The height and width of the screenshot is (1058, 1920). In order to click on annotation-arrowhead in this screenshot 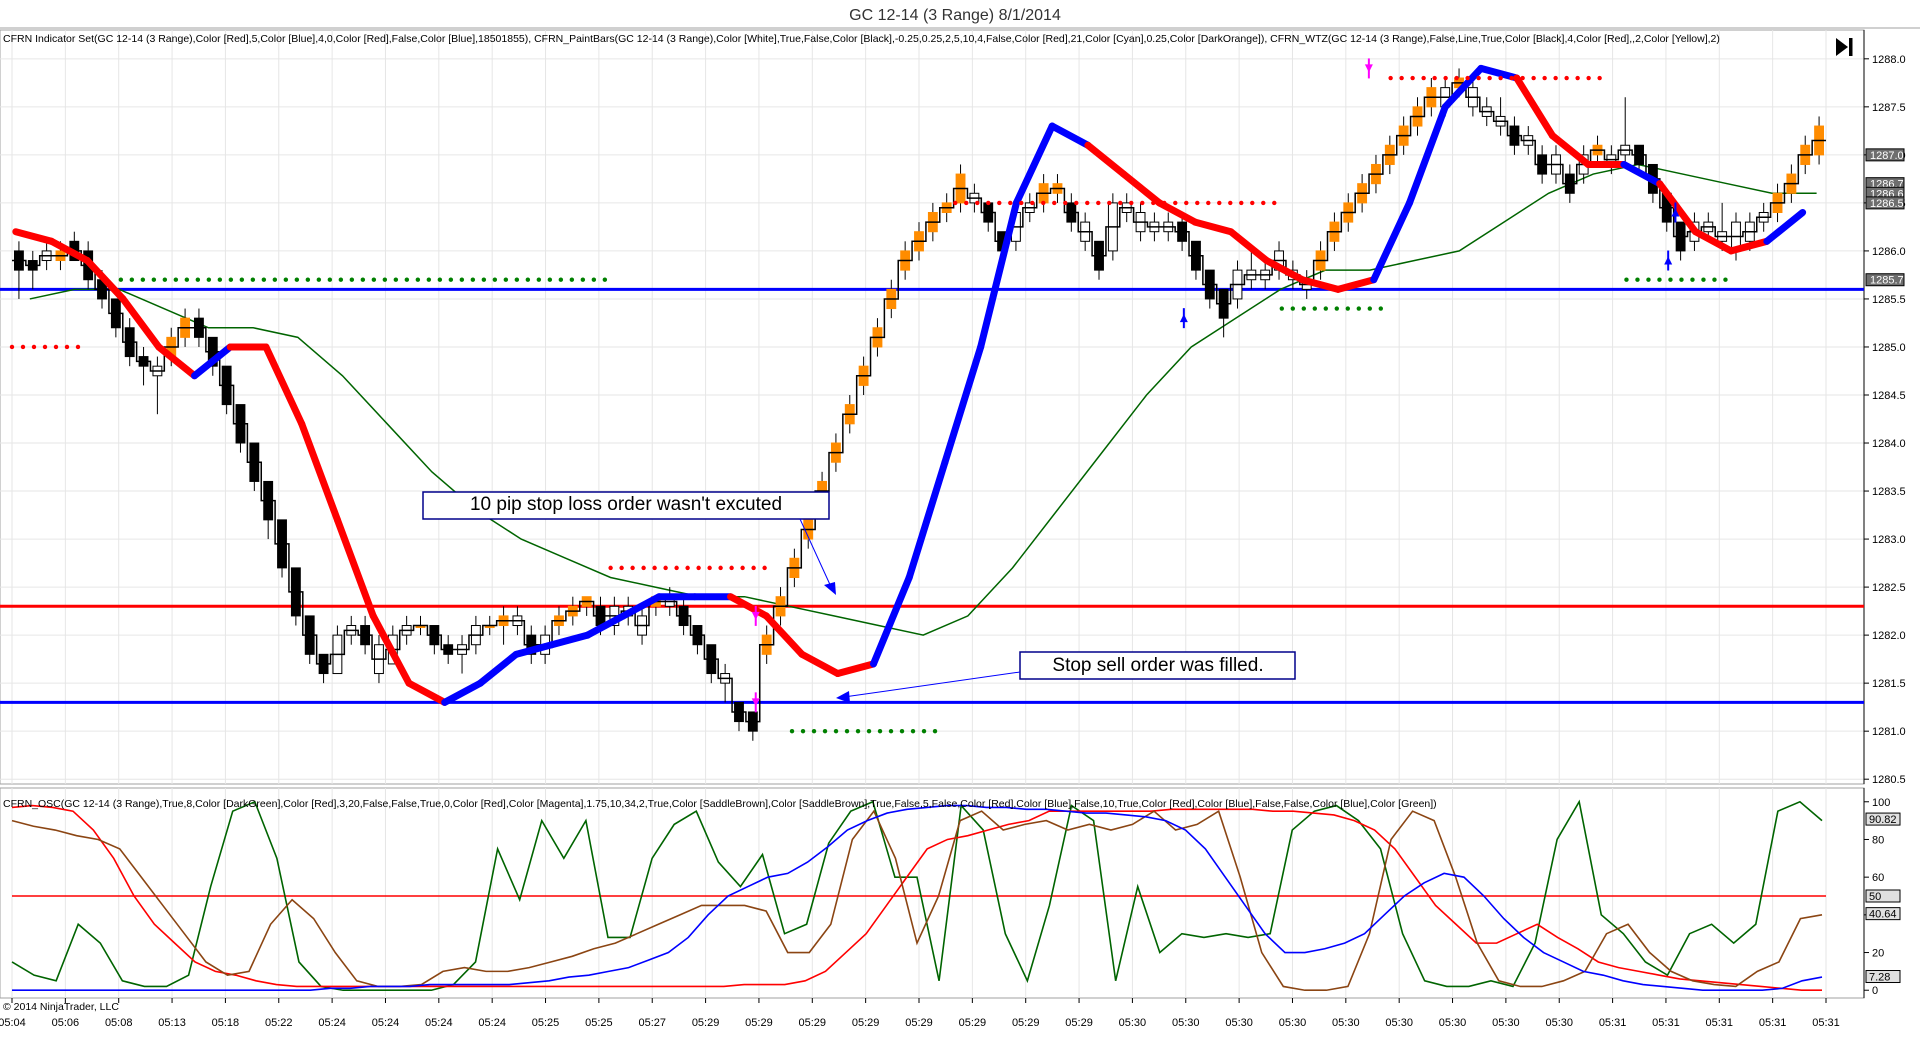, I will do `click(830, 588)`.